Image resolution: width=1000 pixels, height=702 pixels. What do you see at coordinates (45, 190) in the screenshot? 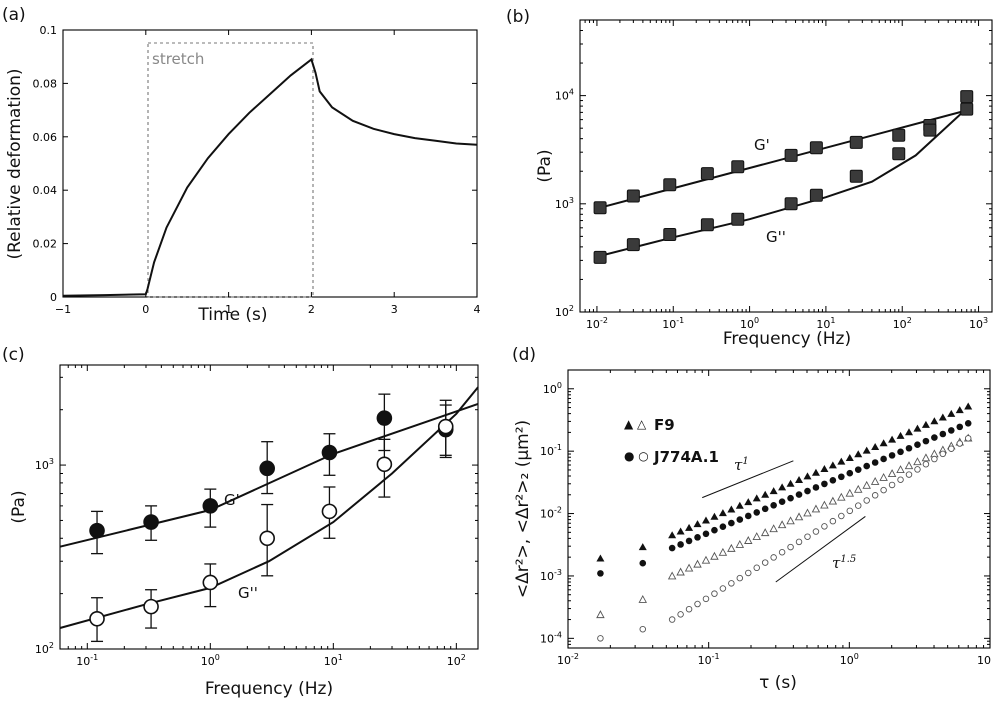
I see `panel-a-ytick-label: 0.04` at bounding box center [45, 190].